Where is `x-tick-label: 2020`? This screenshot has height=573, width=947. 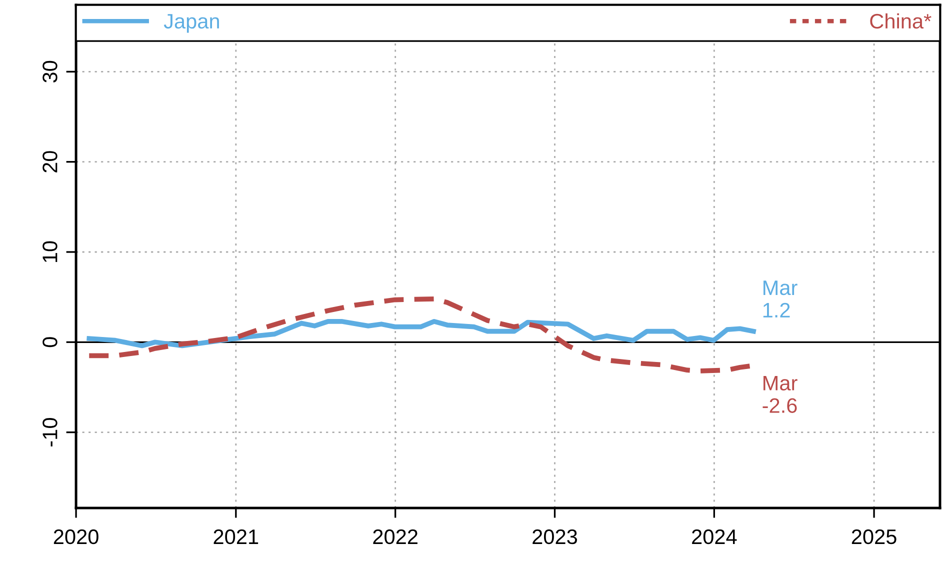
x-tick-label: 2020 is located at coordinates (76, 536).